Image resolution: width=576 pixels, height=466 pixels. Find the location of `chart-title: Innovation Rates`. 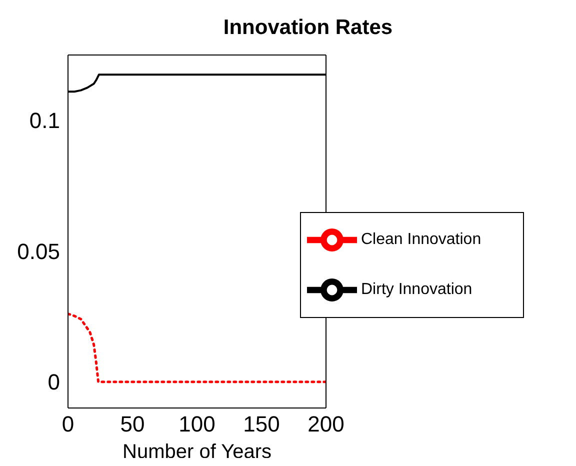

chart-title: Innovation Rates is located at coordinates (308, 28).